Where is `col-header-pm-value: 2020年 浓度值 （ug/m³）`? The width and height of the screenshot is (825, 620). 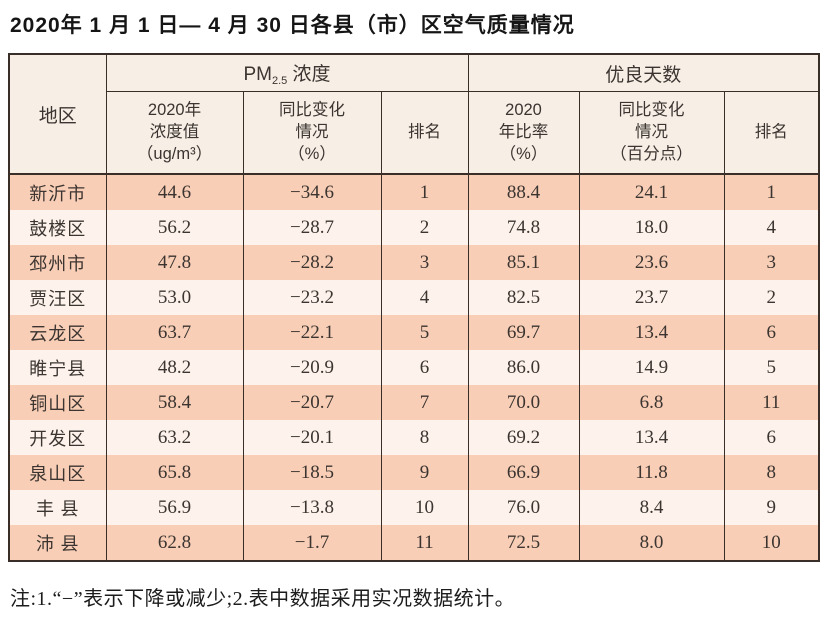 col-header-pm-value: 2020年 浓度值 （ug/m³） is located at coordinates (174, 133).